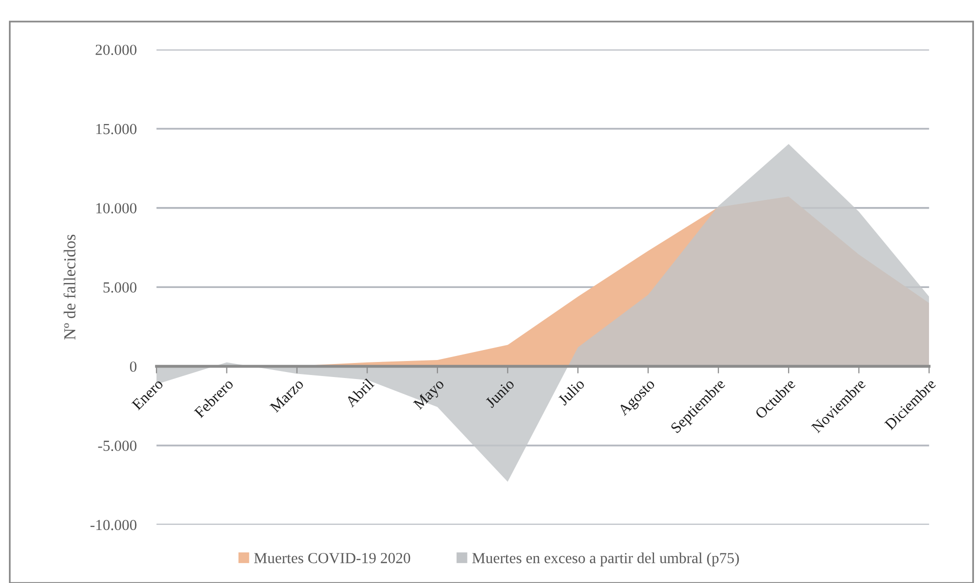 Image resolution: width=978 pixels, height=583 pixels. Describe the element at coordinates (571, 392) in the screenshot. I see `x-tick-label: Julio` at that location.